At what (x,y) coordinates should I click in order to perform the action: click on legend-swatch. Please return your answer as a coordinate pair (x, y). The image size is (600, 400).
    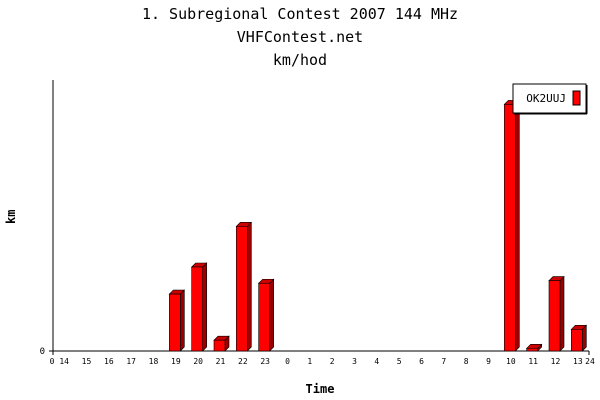
    Looking at the image, I should click on (576, 98).